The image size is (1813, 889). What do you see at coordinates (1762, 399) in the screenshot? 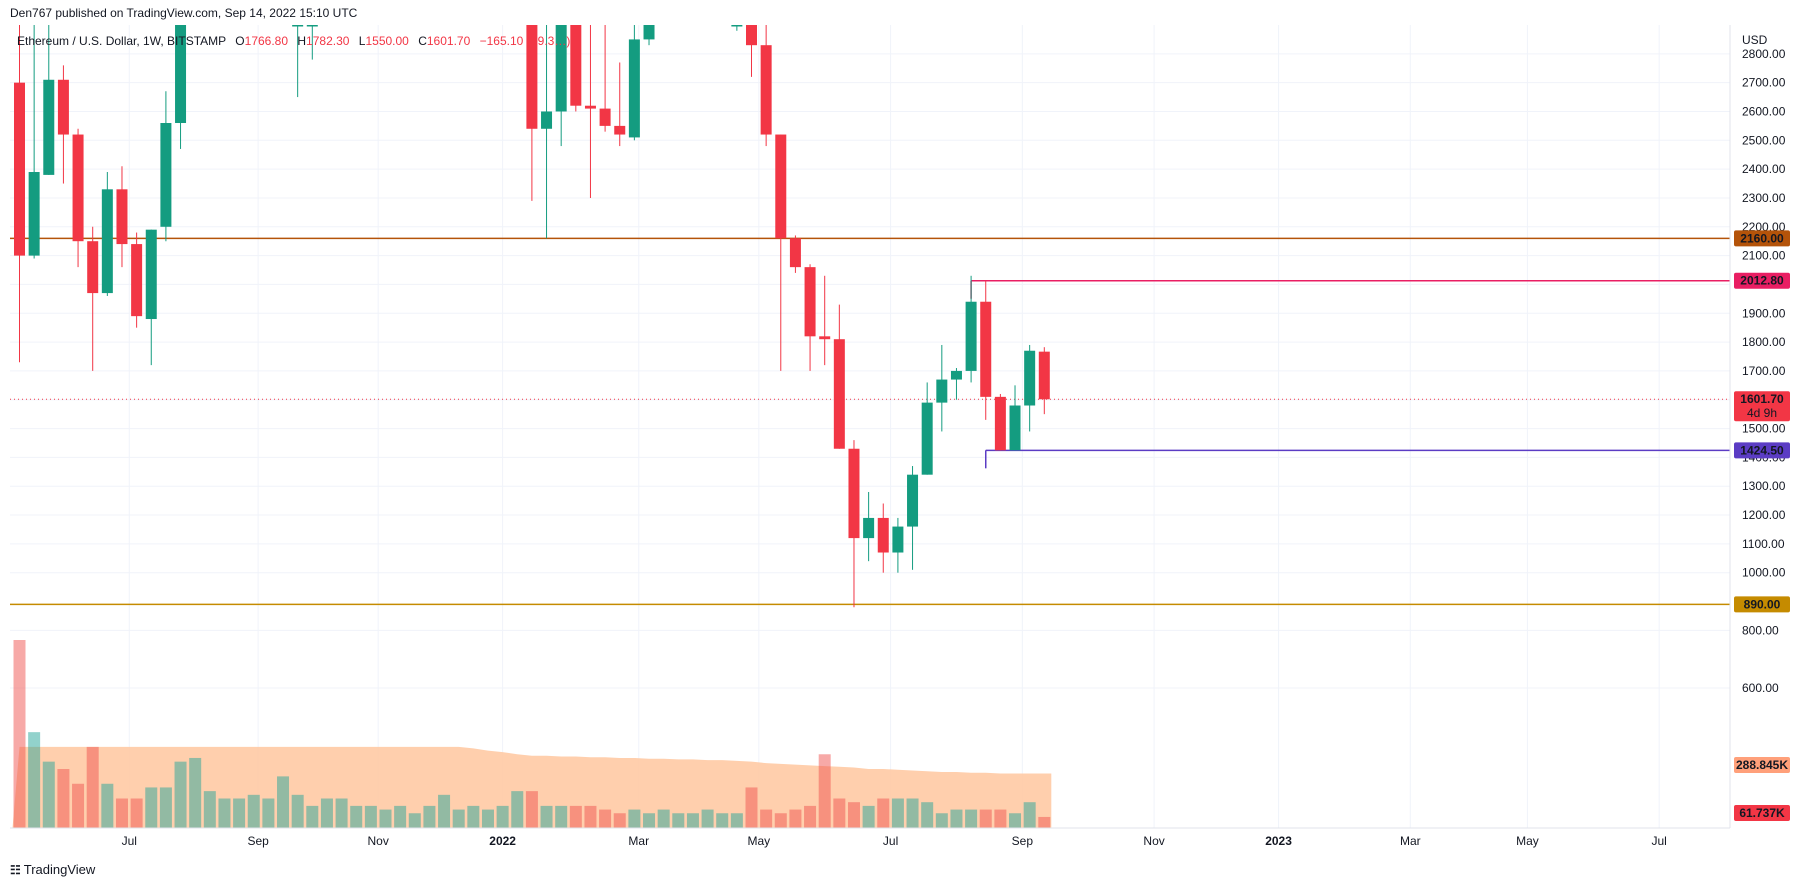
I see `last-price-tag: 1601.70` at bounding box center [1762, 399].